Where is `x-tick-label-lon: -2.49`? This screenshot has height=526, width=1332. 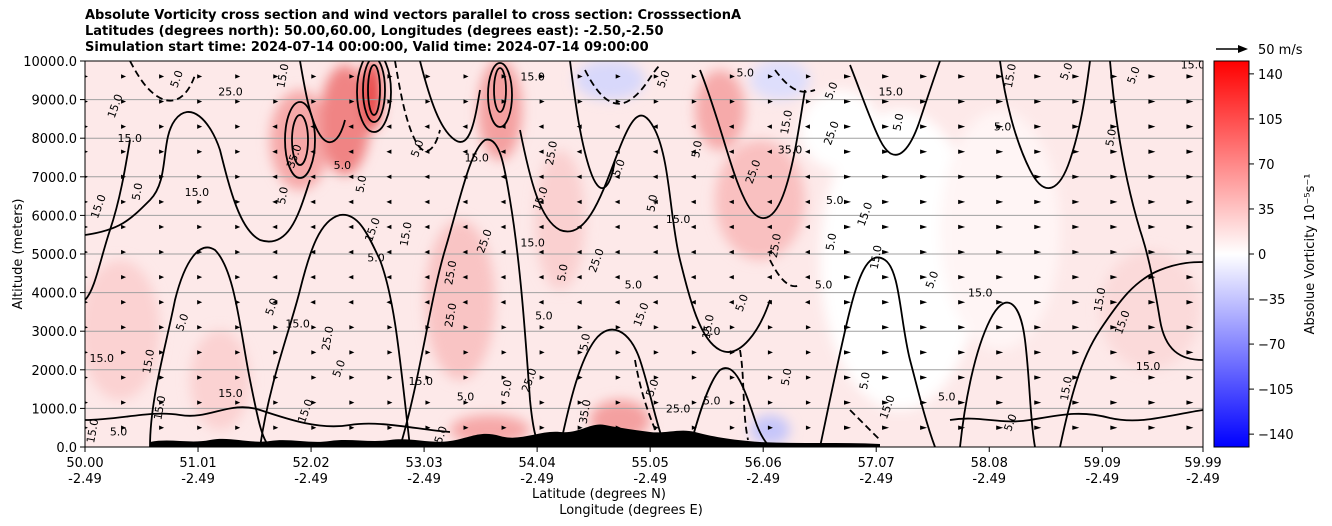
x-tick-label-lon: -2.49 is located at coordinates (989, 479).